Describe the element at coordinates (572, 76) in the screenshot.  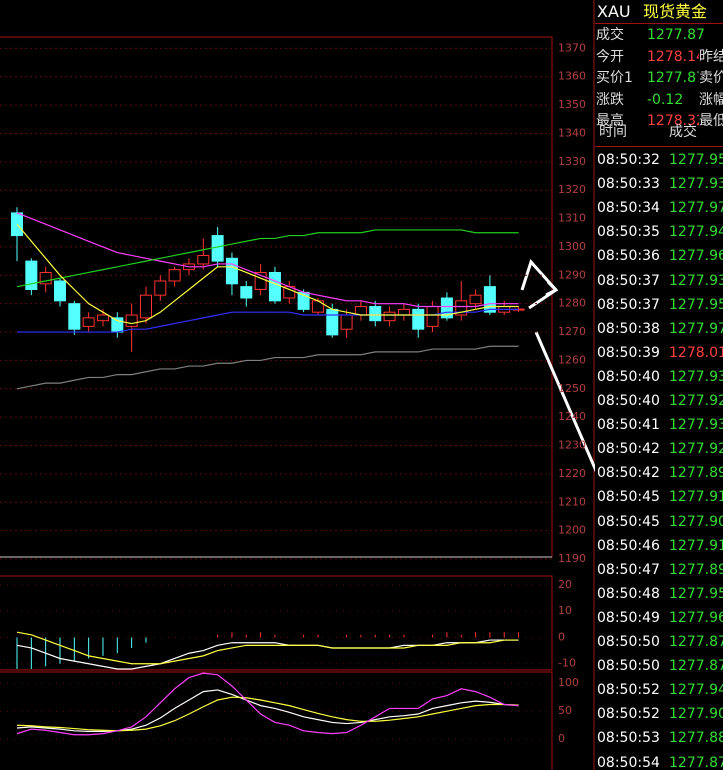
I see `y-tick-label: 1360` at that location.